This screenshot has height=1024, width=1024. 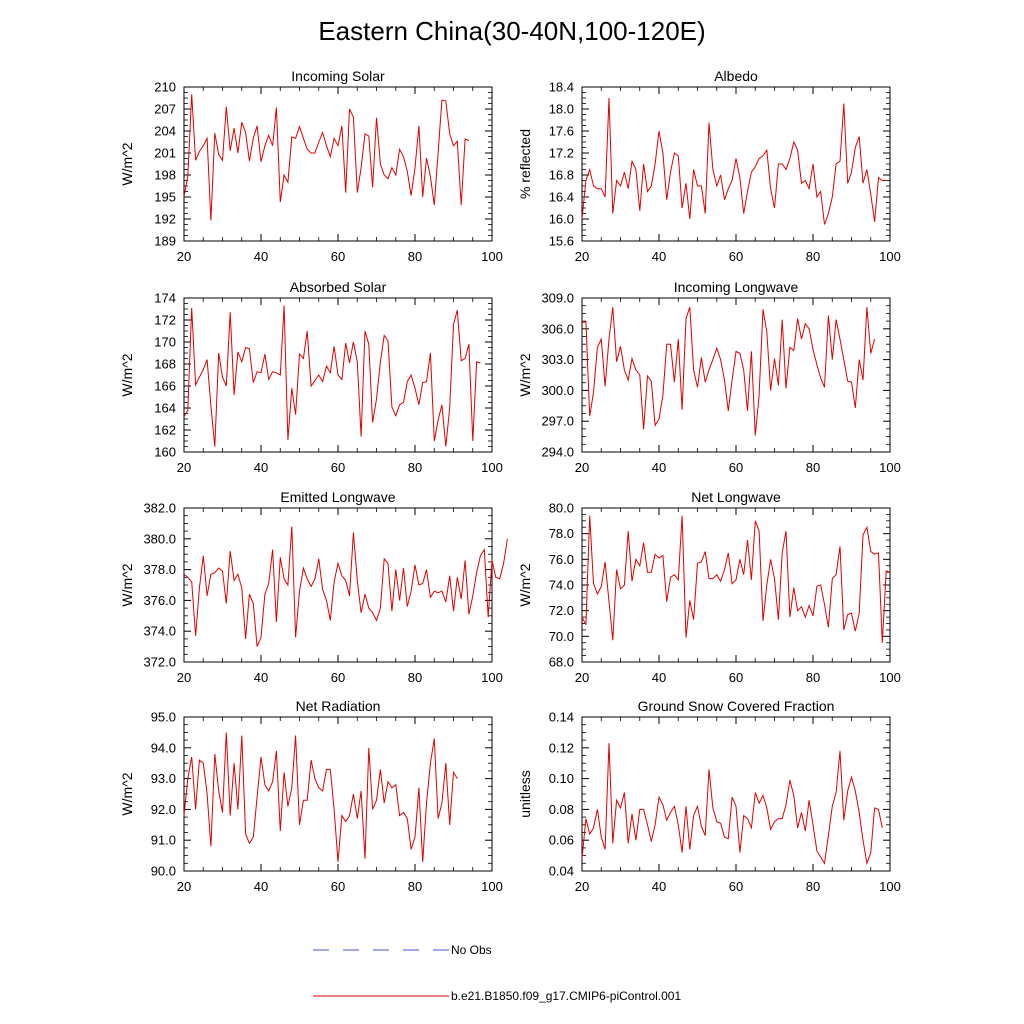 I want to click on y-tick-label: 92.0, so click(x=163, y=809).